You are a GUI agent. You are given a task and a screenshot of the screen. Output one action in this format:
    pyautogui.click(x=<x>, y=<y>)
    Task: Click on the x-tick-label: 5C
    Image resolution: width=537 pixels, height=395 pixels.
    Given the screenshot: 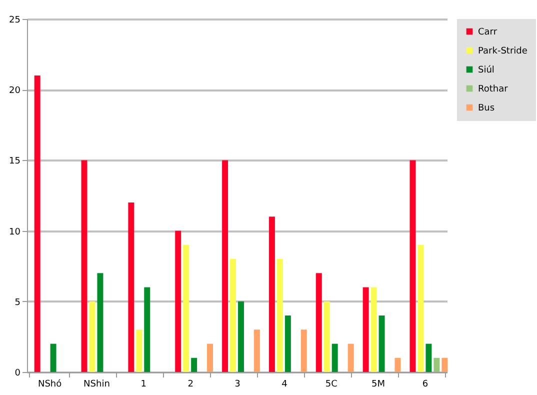 What is the action you would take?
    pyautogui.click(x=331, y=385)
    